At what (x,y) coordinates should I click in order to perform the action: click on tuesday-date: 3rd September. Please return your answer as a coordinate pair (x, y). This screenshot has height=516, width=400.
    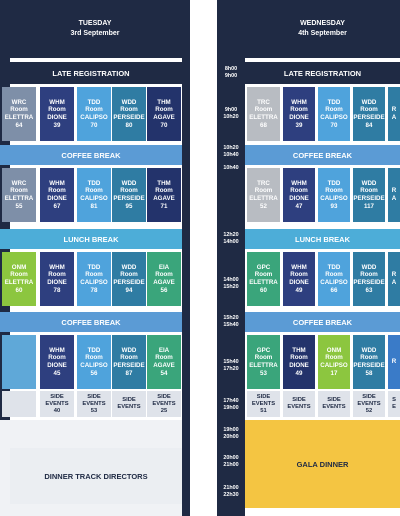
    Looking at the image, I should click on (95, 33).